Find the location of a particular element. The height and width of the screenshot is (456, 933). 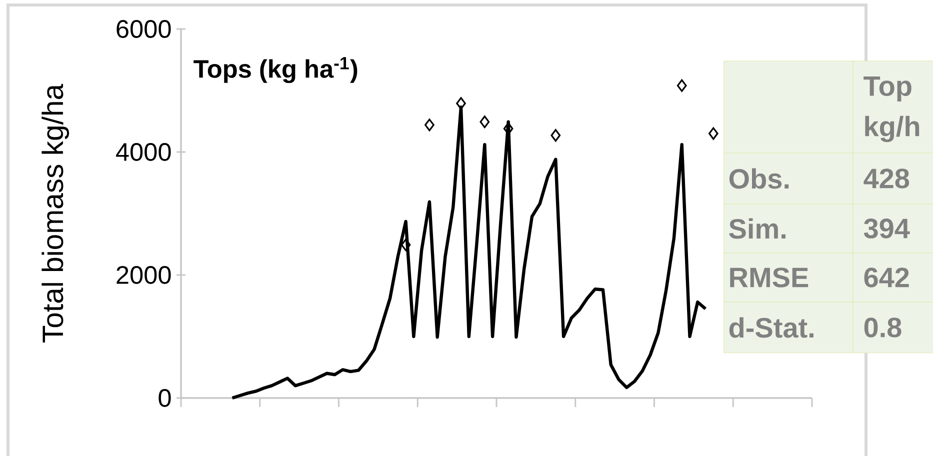

y-tick-label: 4000 is located at coordinates (143, 152).